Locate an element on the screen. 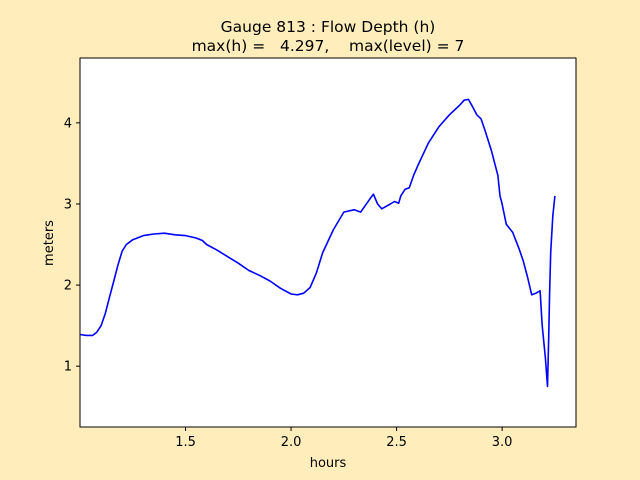 This screenshot has height=480, width=640. y-tick-label: 3 is located at coordinates (68, 204).